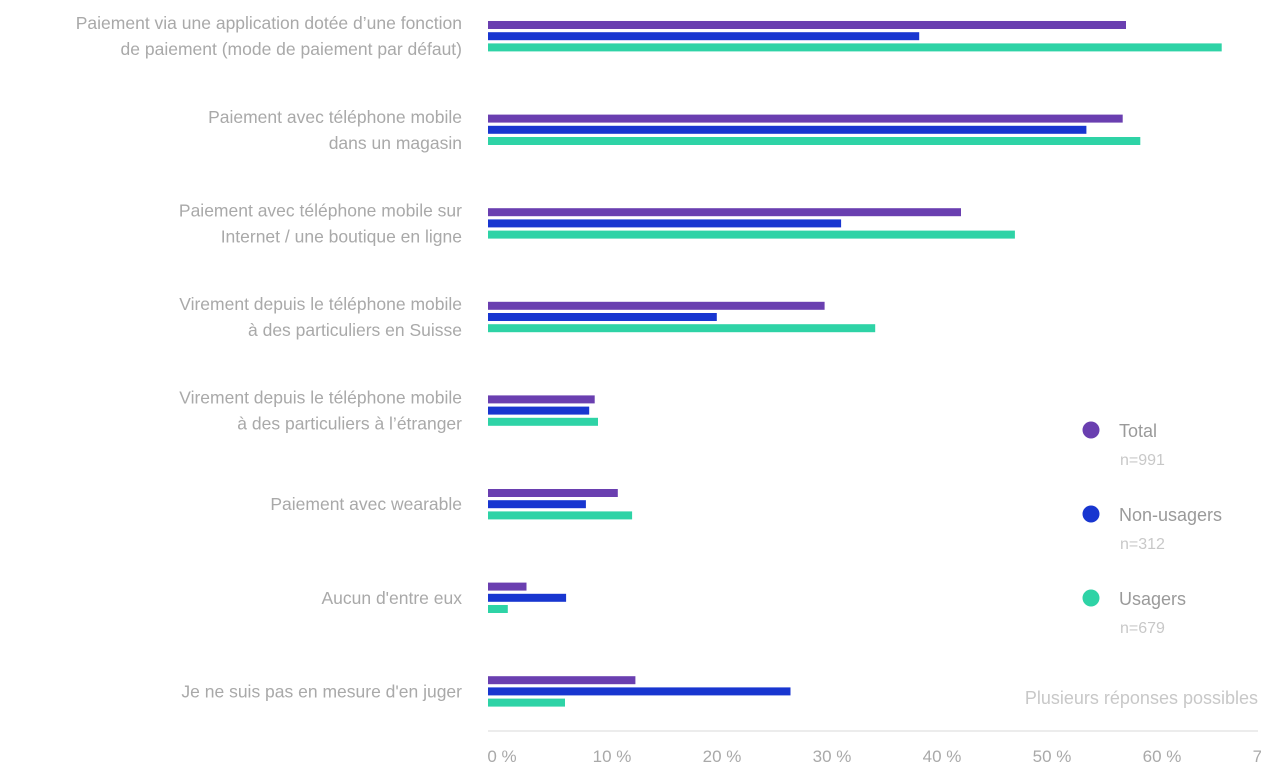 The image size is (1261, 767). I want to click on legend-sample-size: n=312, so click(1142, 544).